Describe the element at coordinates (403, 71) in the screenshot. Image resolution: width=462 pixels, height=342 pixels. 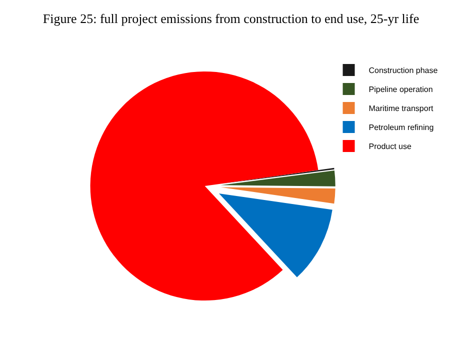
I see `legend-label: Construction phase` at that location.